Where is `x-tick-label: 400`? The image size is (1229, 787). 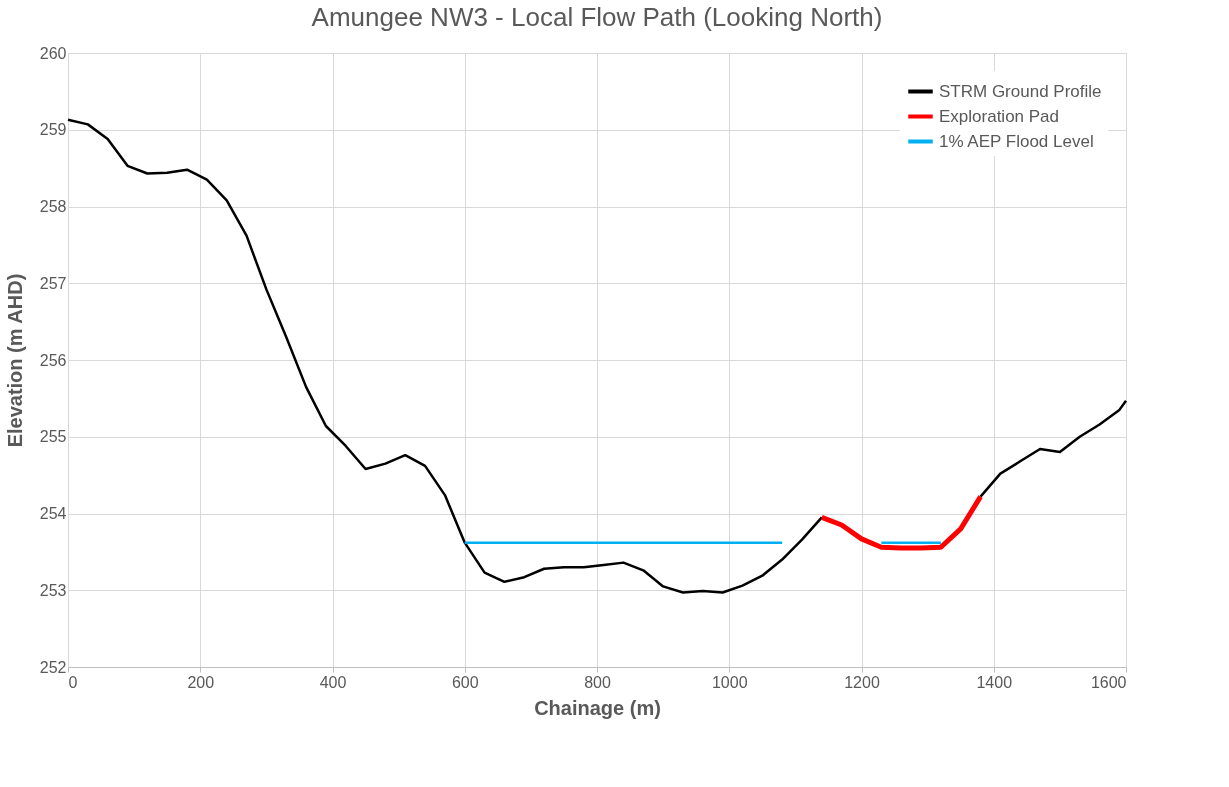 x-tick-label: 400 is located at coordinates (333, 682).